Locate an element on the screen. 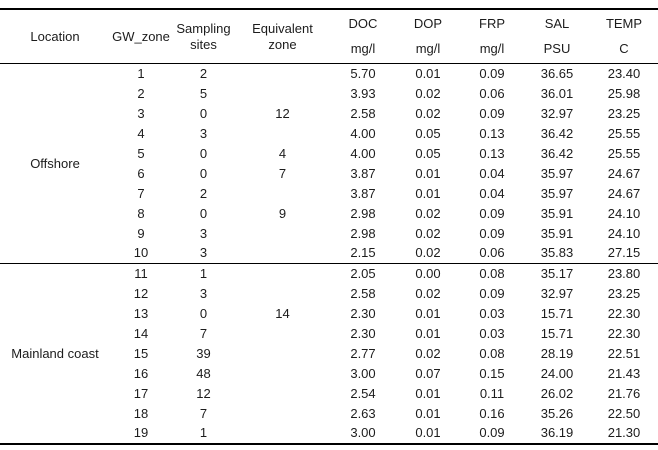 Image resolution: width=658 pixels, height=450 pixels. table-row: 19 1 3.00 0.01 0.09 36.19 21.30 is located at coordinates (329, 433).